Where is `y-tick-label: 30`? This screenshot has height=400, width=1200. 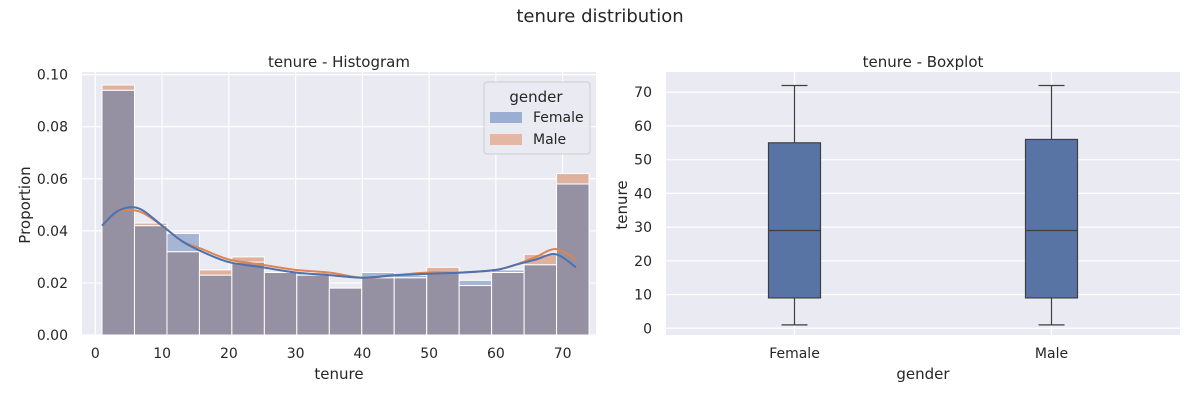
y-tick-label: 30 is located at coordinates (643, 228).